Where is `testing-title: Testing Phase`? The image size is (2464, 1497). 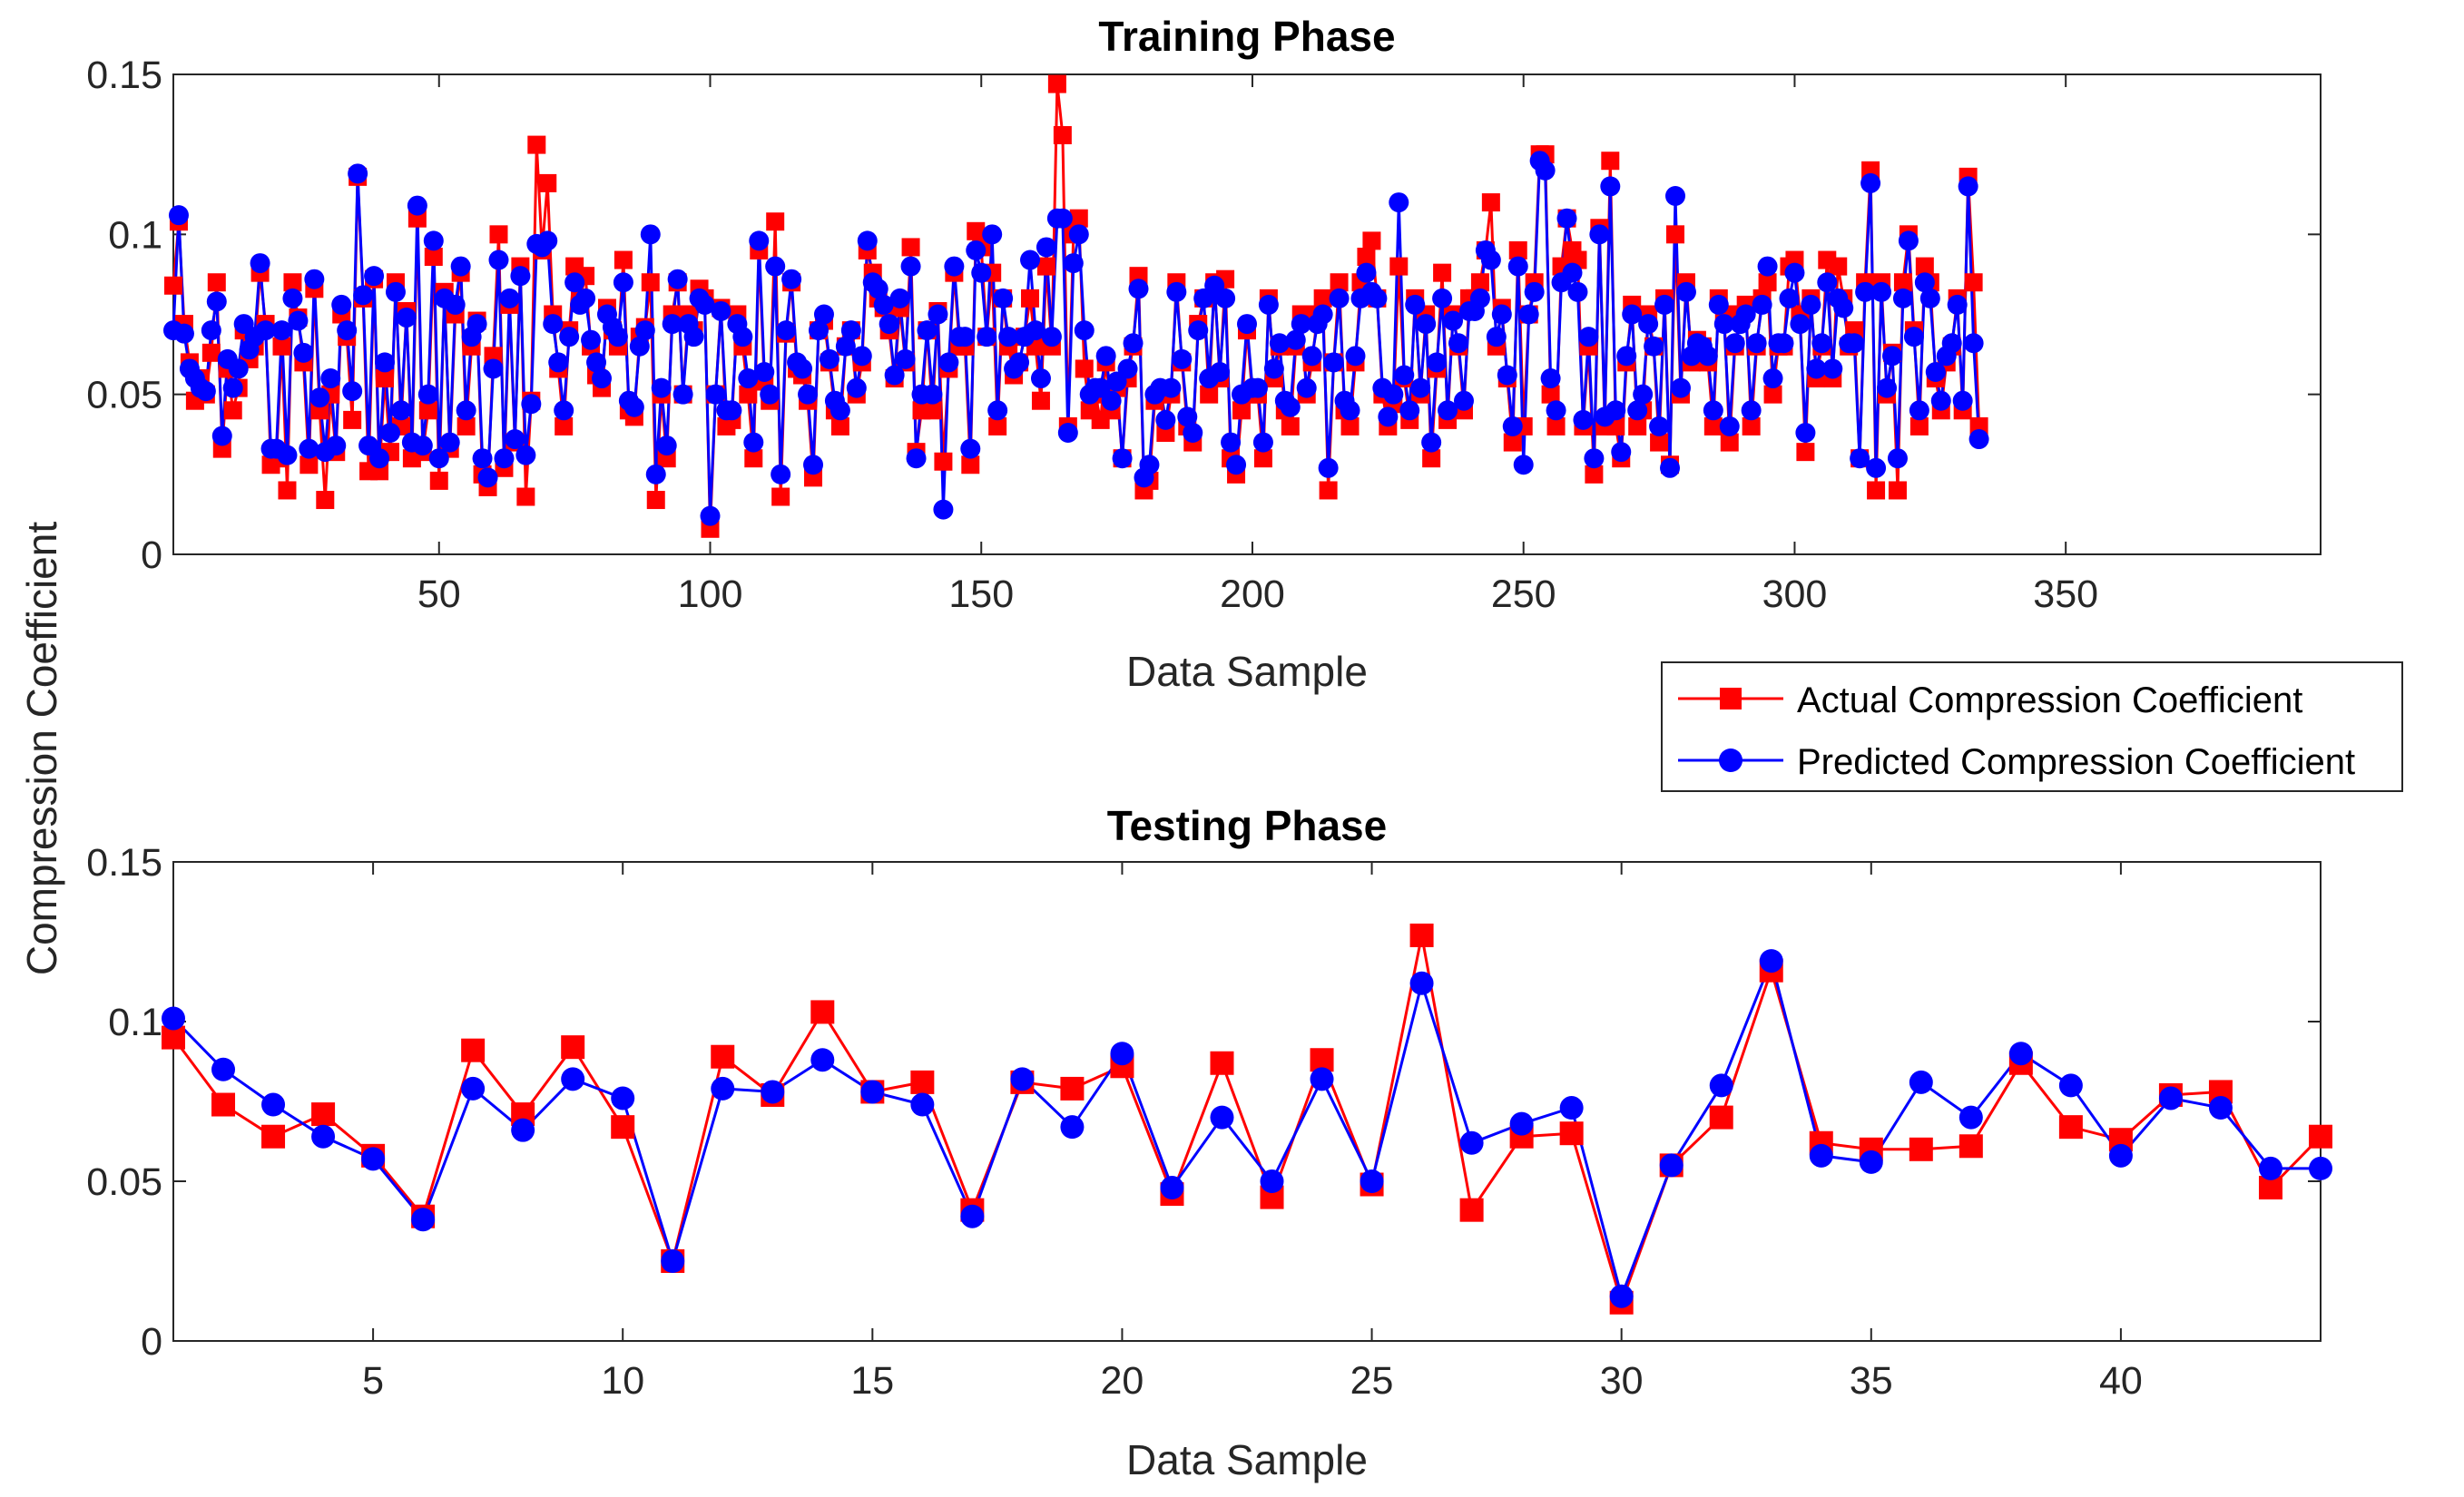 testing-title: Testing Phase is located at coordinates (1247, 825).